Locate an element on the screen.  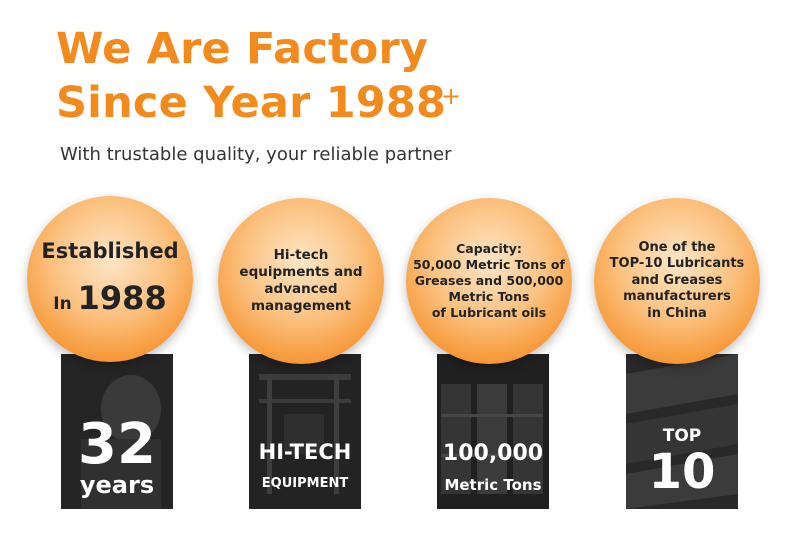
machinery-photo-art is located at coordinates (305, 431).